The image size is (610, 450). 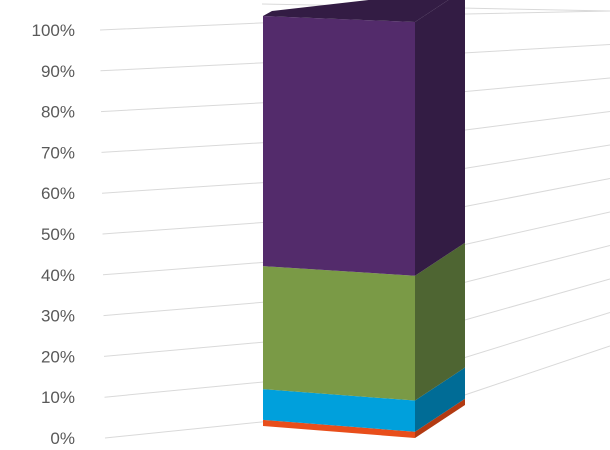 What do you see at coordinates (58, 112) in the screenshot?
I see `y-tick-label: 80%` at bounding box center [58, 112].